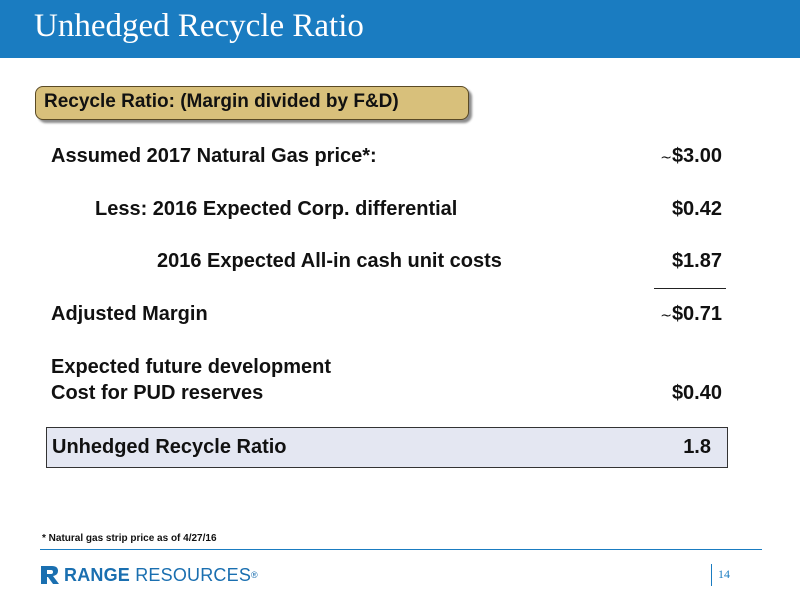 Image resolution: width=800 pixels, height=600 pixels. I want to click on adjusted-margin-value: ~$0.71, so click(691, 314).